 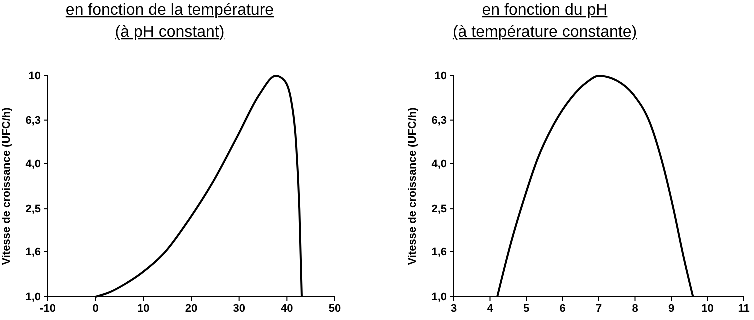 What do you see at coordinates (490, 308) in the screenshot?
I see `x-tick-label: 4` at bounding box center [490, 308].